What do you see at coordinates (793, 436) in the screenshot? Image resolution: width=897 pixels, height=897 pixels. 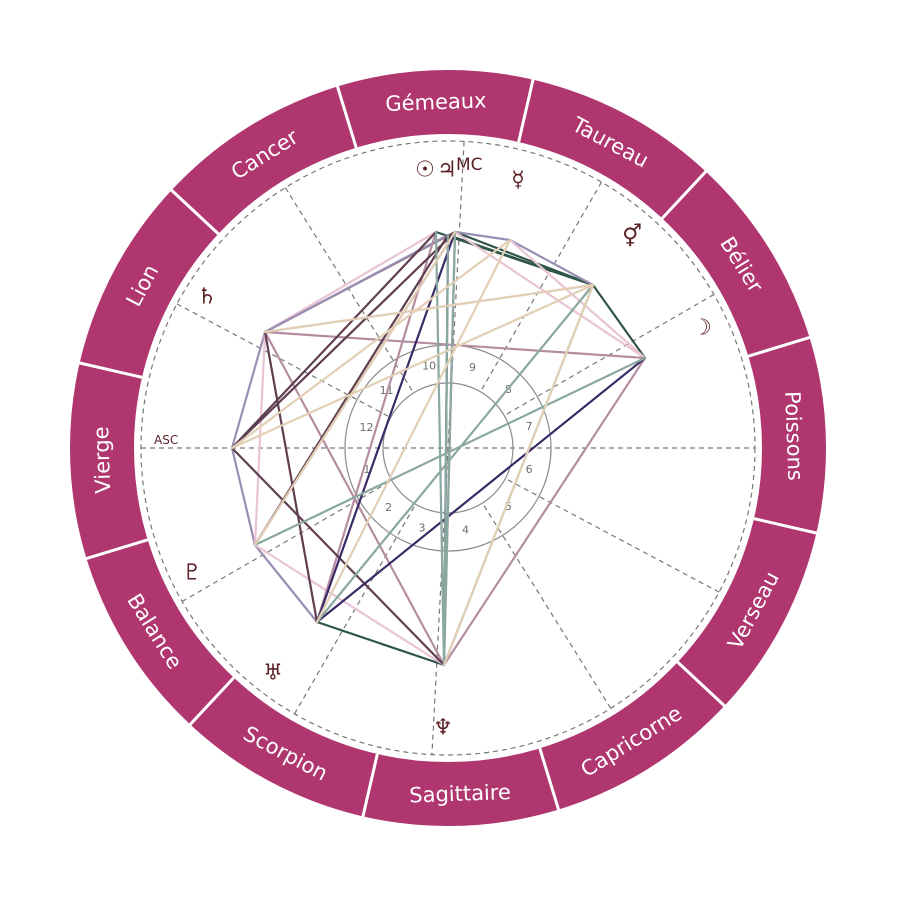 I see `sign-label-4: Poissons` at bounding box center [793, 436].